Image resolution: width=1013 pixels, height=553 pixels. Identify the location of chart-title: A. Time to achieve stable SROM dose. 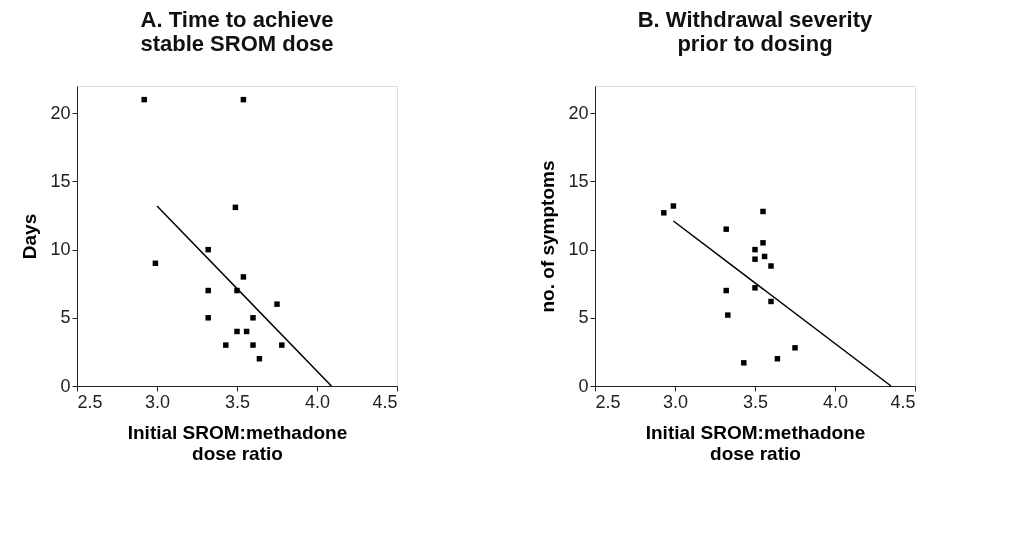
(237, 31).